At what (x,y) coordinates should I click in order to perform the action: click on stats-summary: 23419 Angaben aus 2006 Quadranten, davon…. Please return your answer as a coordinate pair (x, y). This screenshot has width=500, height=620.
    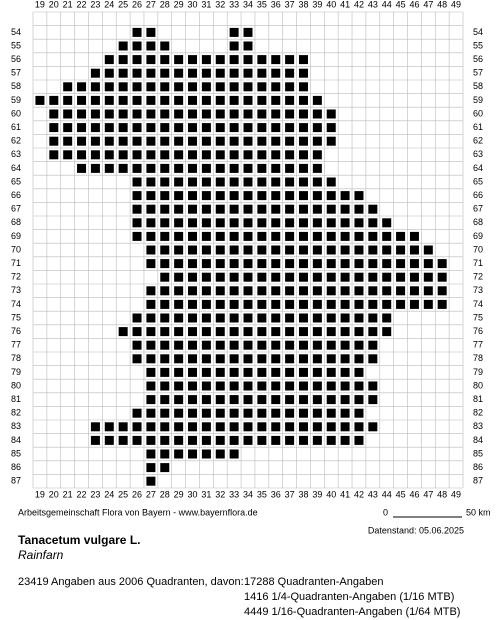
    Looking at the image, I should click on (131, 582).